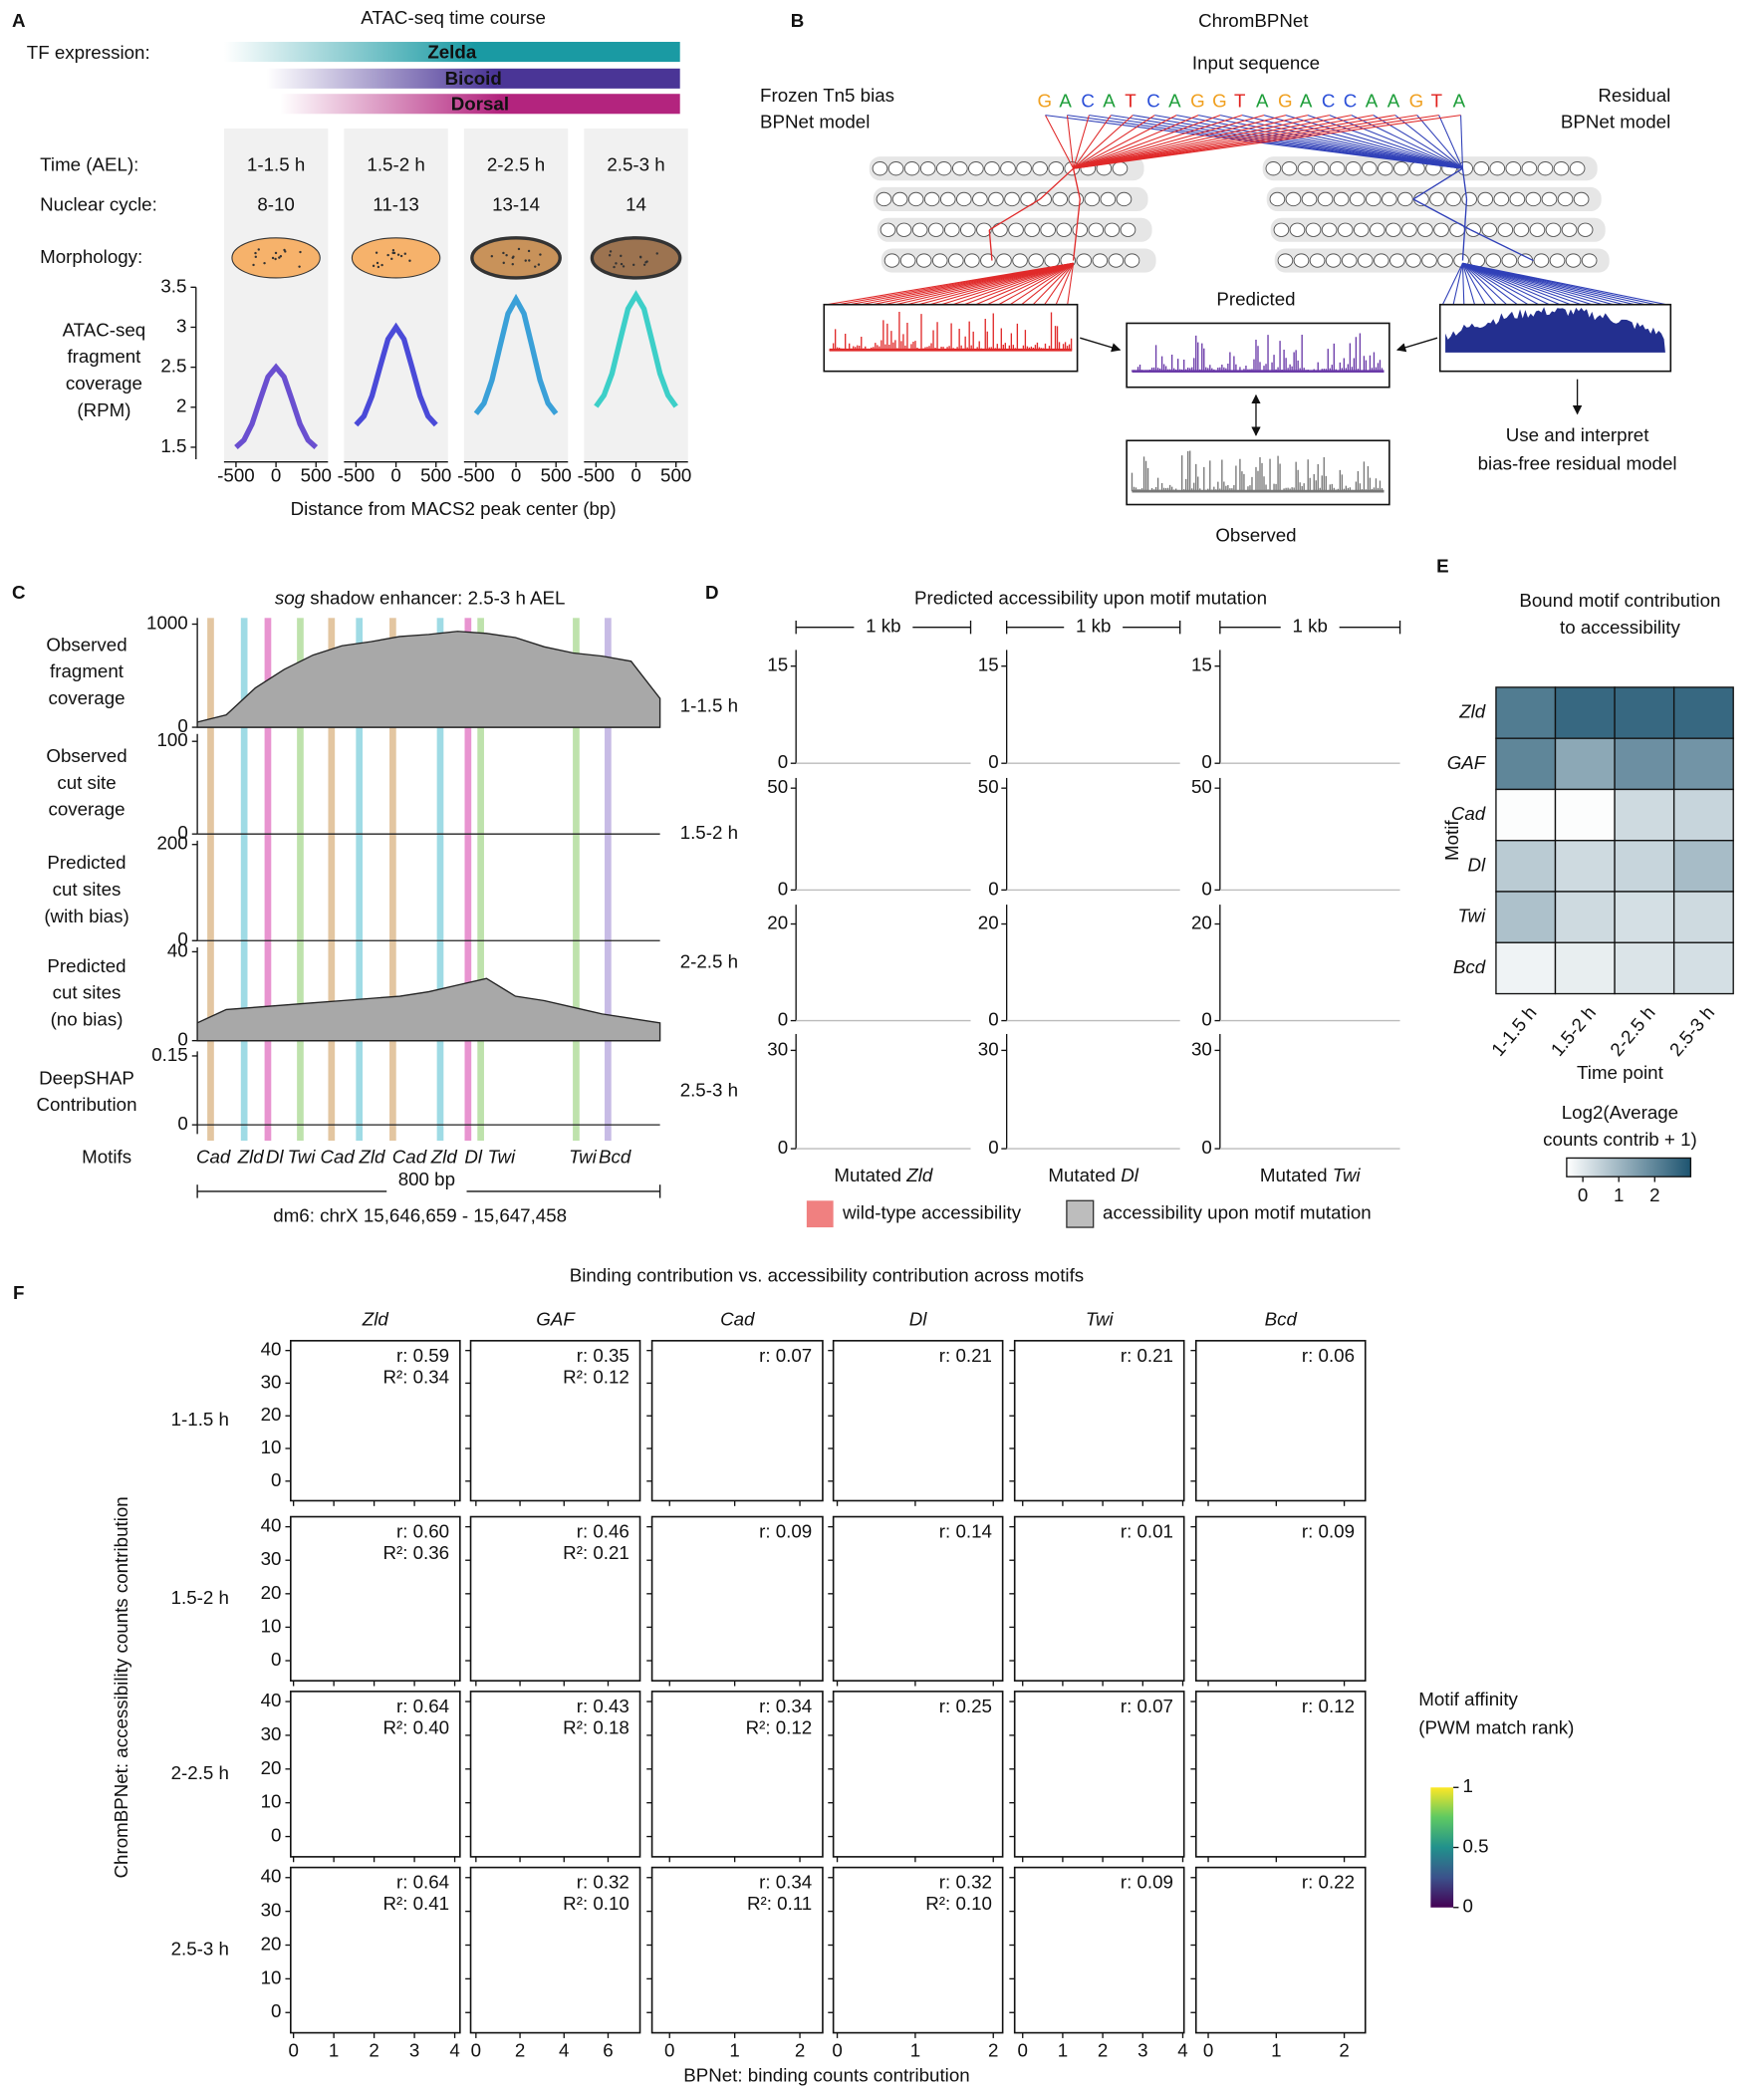  I want to click on annotation: r: 0.46, so click(603, 1531).